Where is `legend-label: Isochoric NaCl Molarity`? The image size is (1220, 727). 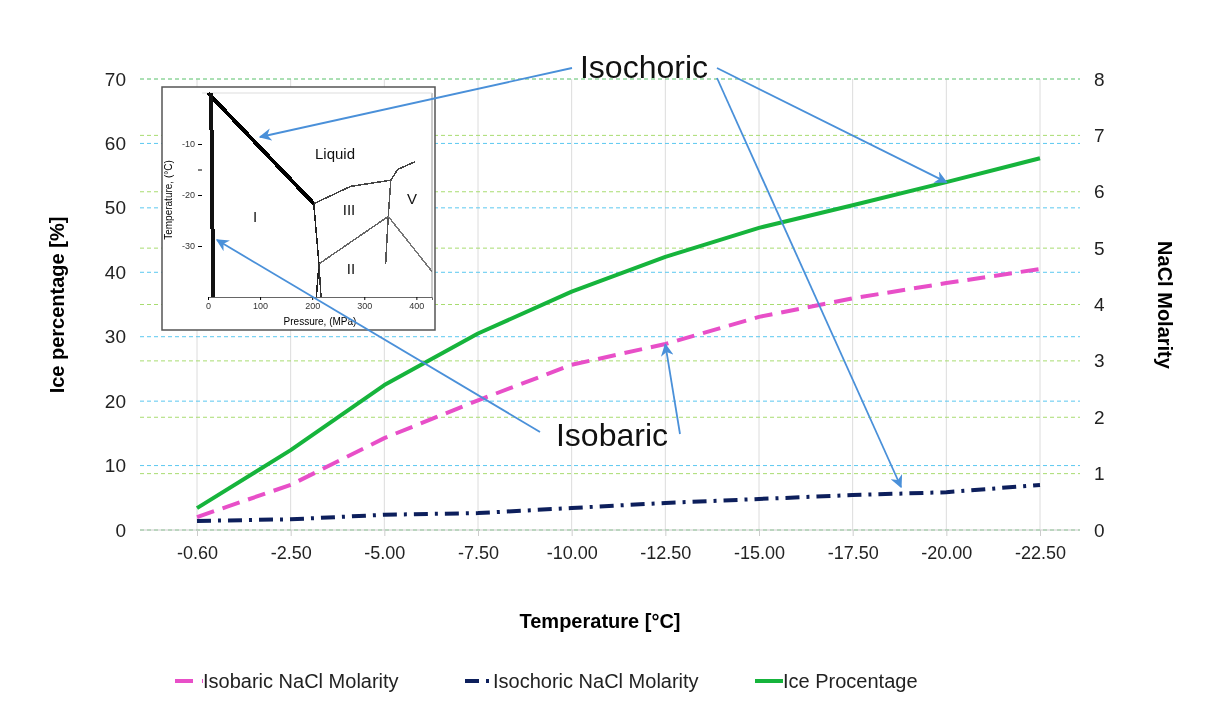 legend-label: Isochoric NaCl Molarity is located at coordinates (596, 681).